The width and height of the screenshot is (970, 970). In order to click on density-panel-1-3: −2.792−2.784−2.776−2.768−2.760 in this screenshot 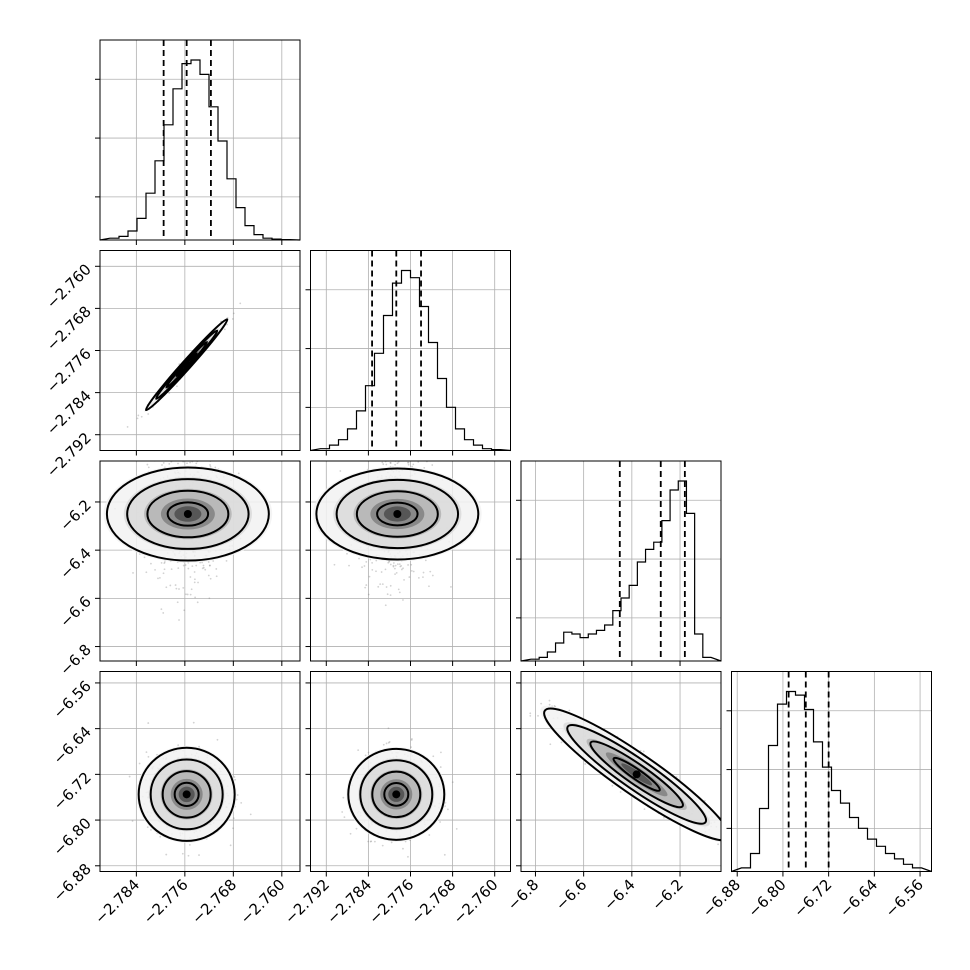, I will do `click(396, 799)`.